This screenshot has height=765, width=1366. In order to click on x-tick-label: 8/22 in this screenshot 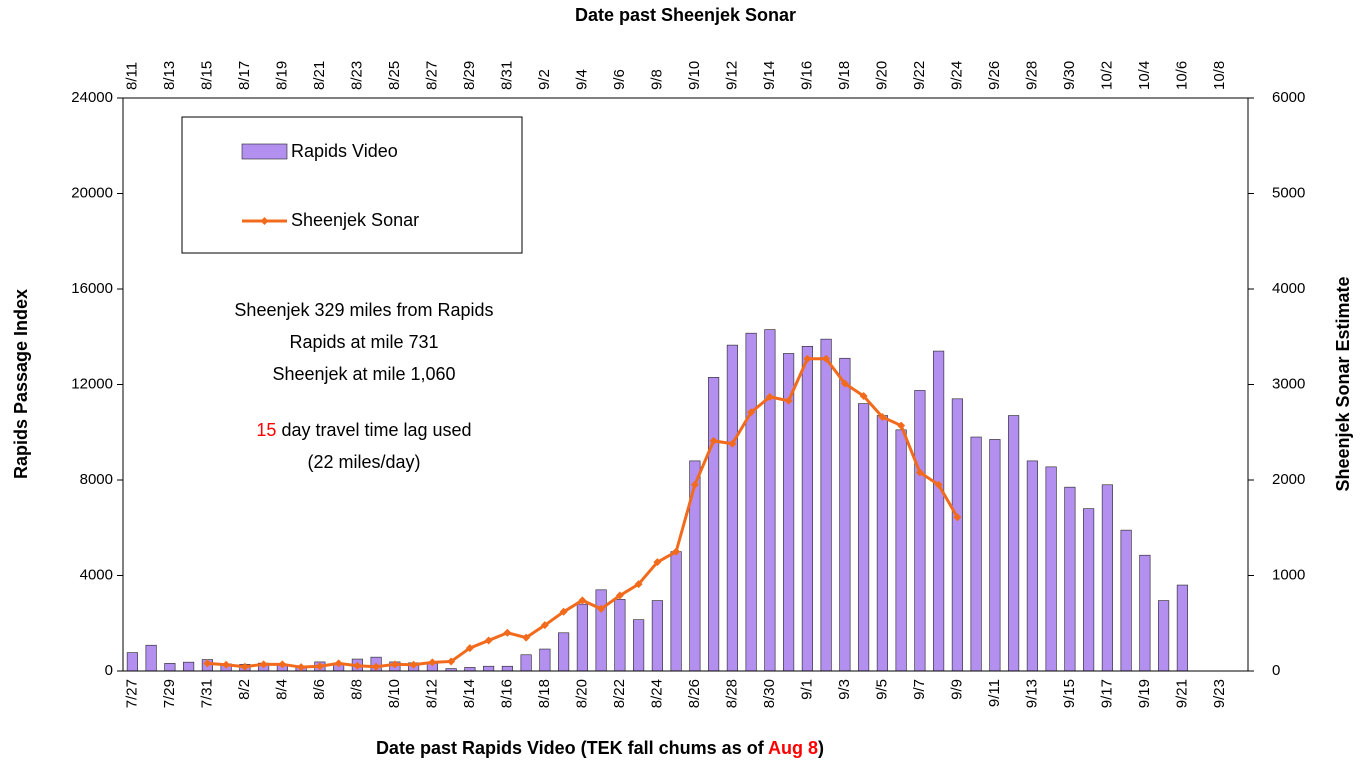, I will do `click(619, 693)`.